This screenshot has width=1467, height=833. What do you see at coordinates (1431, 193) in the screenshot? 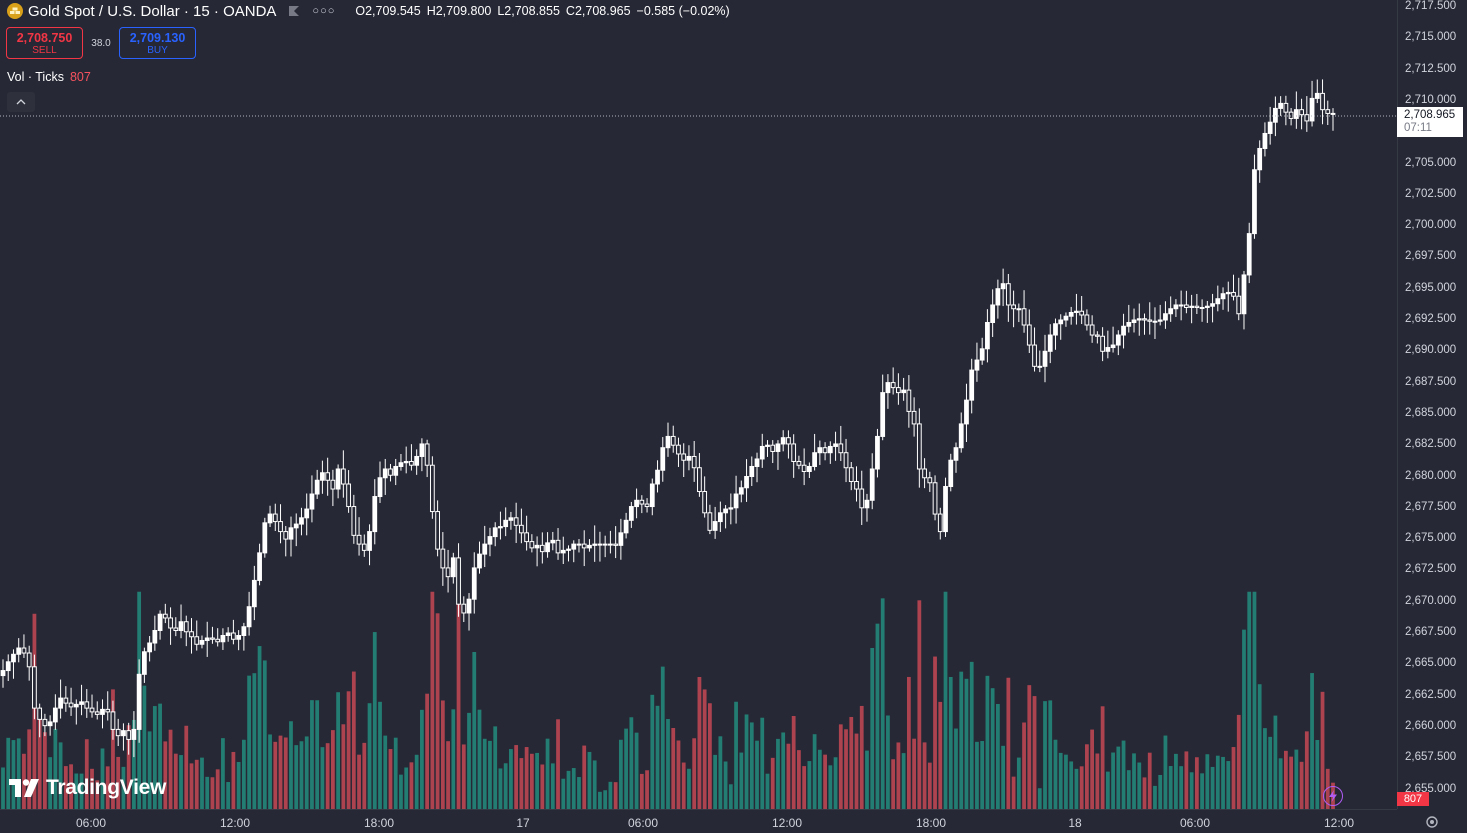
I see `price-tick-label: 2,702.500` at bounding box center [1431, 193].